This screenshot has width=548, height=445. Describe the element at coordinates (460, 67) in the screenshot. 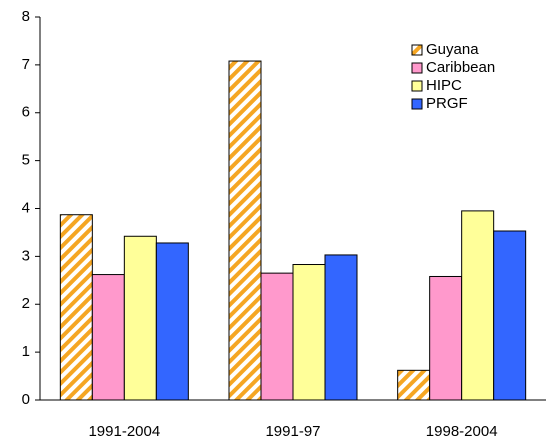

I see `legend-label: Caribbean` at that location.